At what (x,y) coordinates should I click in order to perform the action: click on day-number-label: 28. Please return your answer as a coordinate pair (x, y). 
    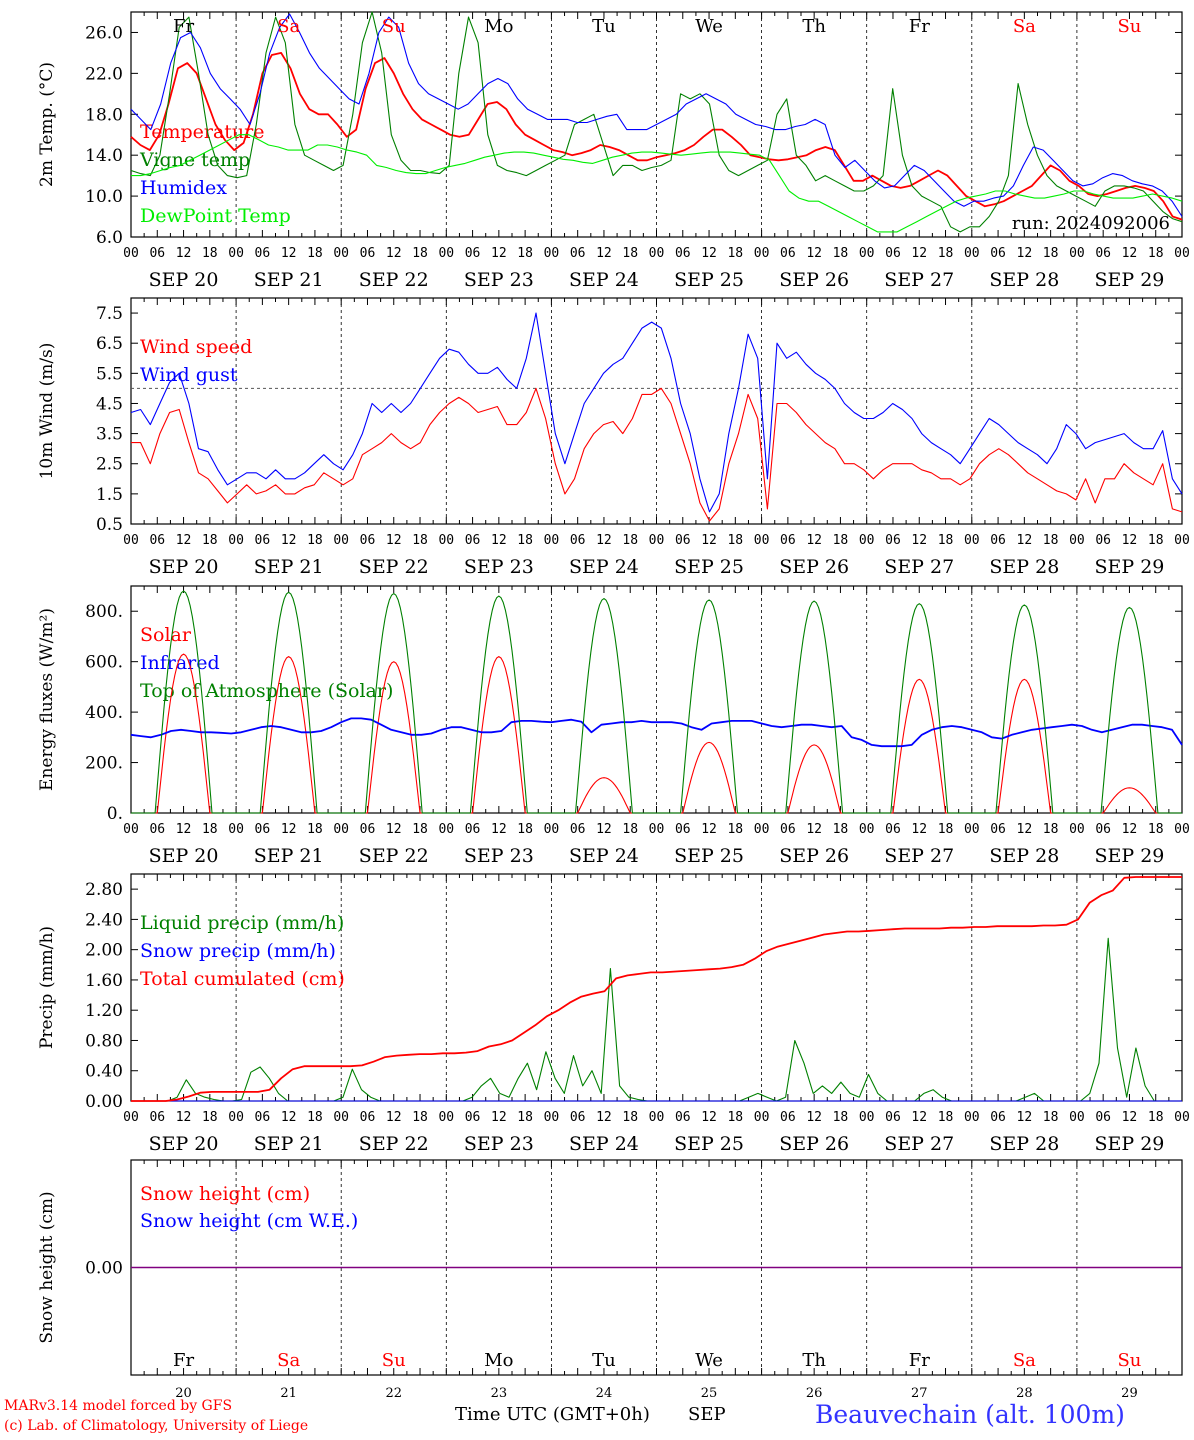
    Looking at the image, I should click on (1024, 1393).